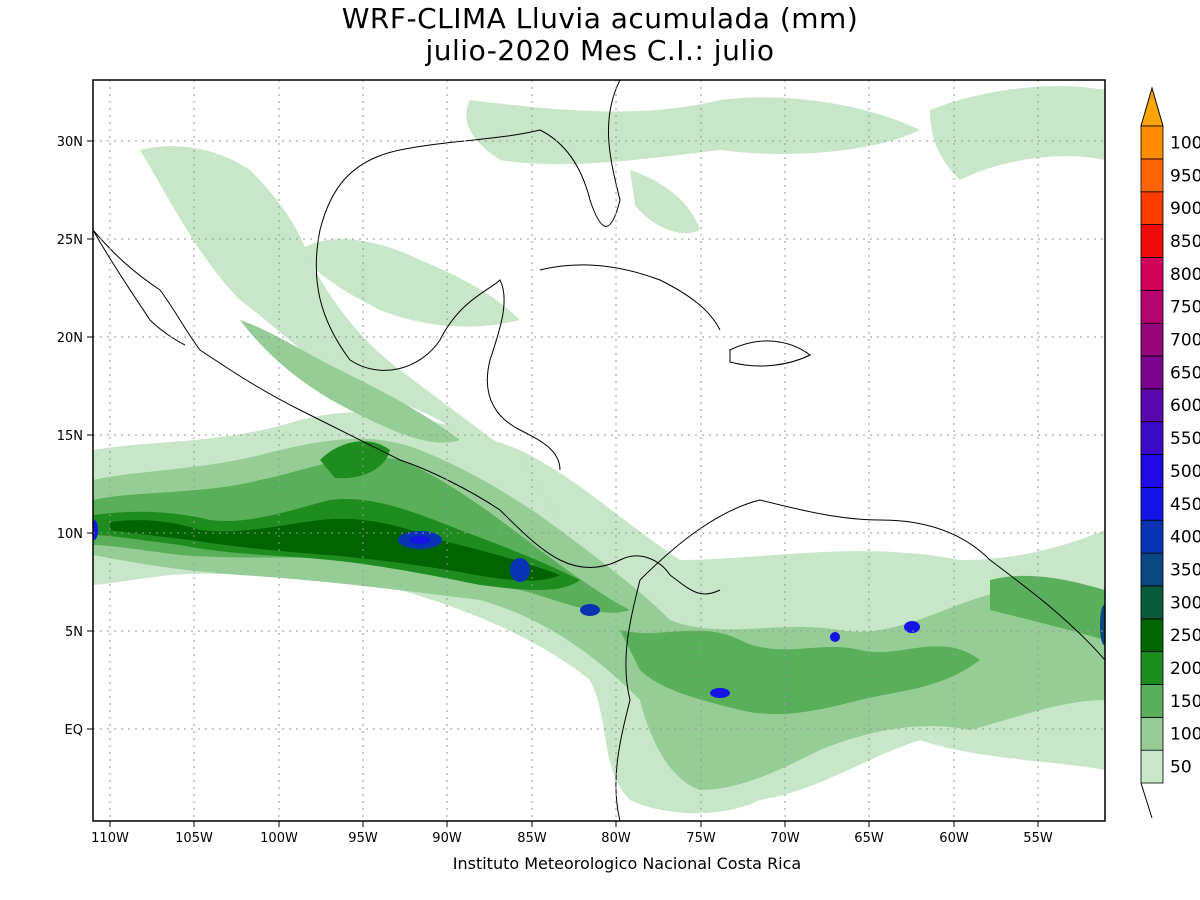 This screenshot has height=900, width=1200. Describe the element at coordinates (630, 297) in the screenshot. I see `coastline-cuba` at that location.